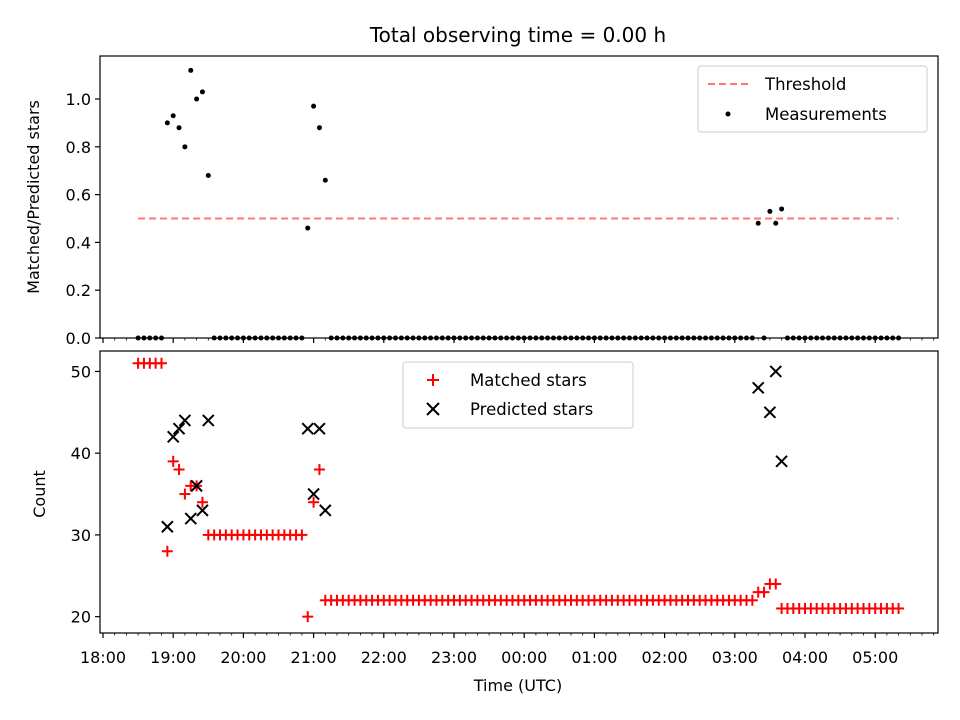 This screenshot has height=720, width=960. Describe the element at coordinates (518, 395) in the screenshot. I see `bottom-legend: Matched stars Predicted stars` at that location.